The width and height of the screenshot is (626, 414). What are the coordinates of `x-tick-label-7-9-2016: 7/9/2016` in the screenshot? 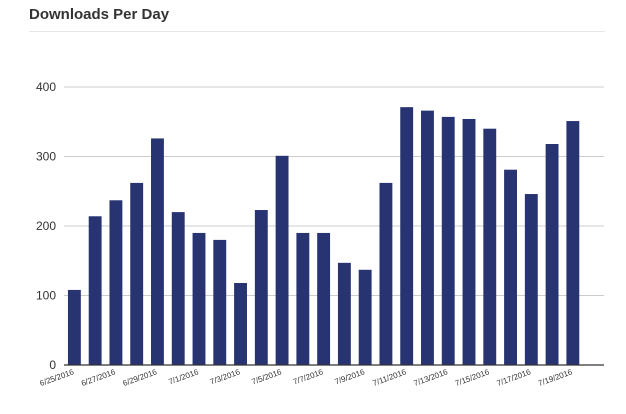 It's located at (349, 376).